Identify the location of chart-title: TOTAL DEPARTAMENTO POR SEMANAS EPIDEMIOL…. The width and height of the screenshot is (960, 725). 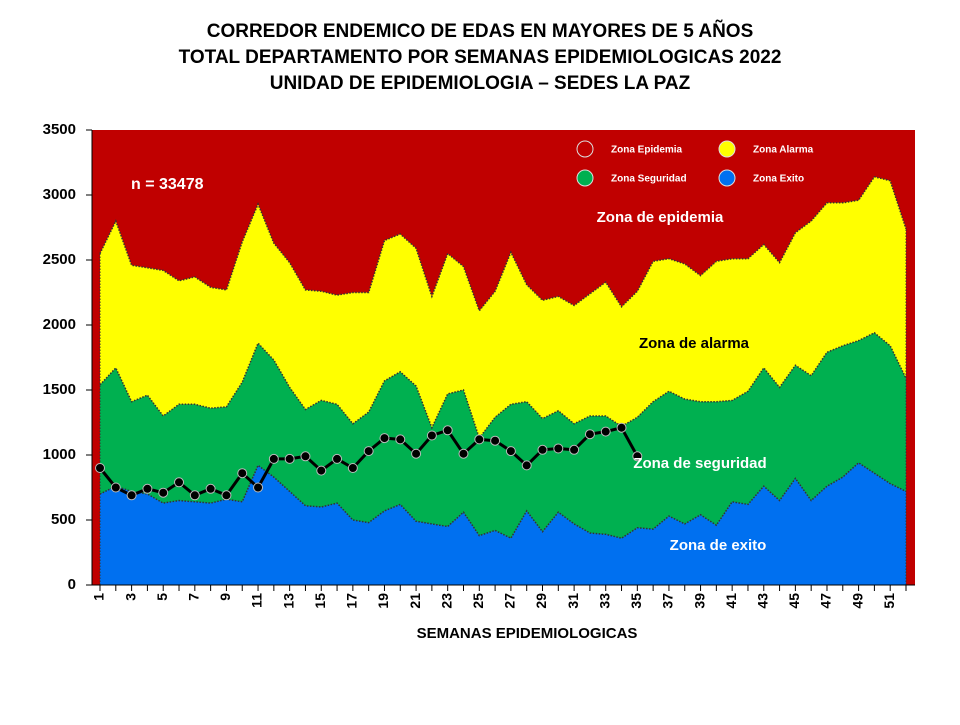
(480, 57).